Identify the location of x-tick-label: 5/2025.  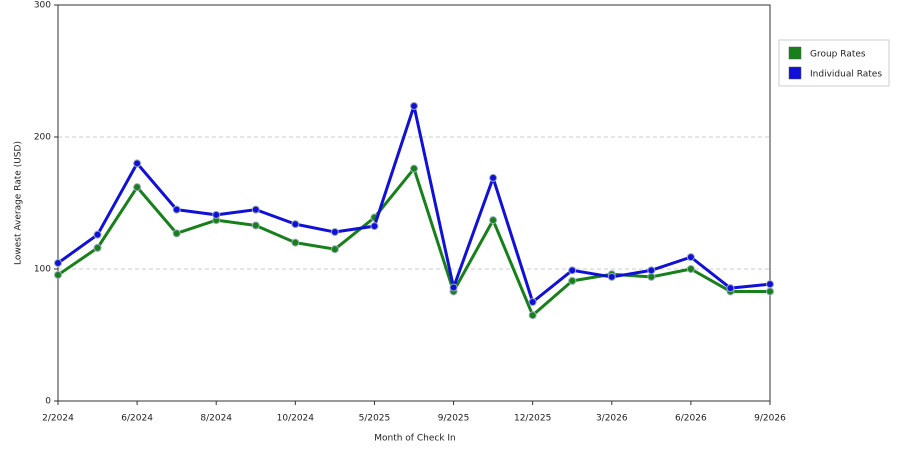
(375, 419).